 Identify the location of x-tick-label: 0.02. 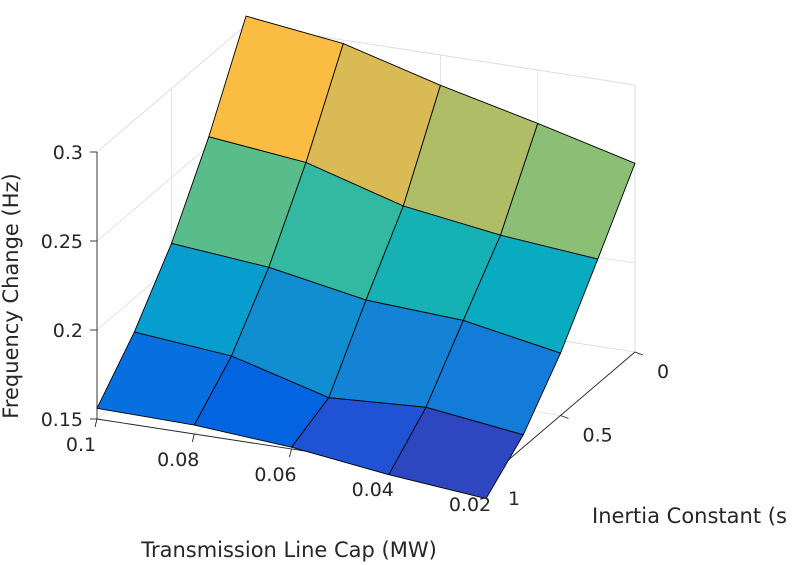
(470, 505).